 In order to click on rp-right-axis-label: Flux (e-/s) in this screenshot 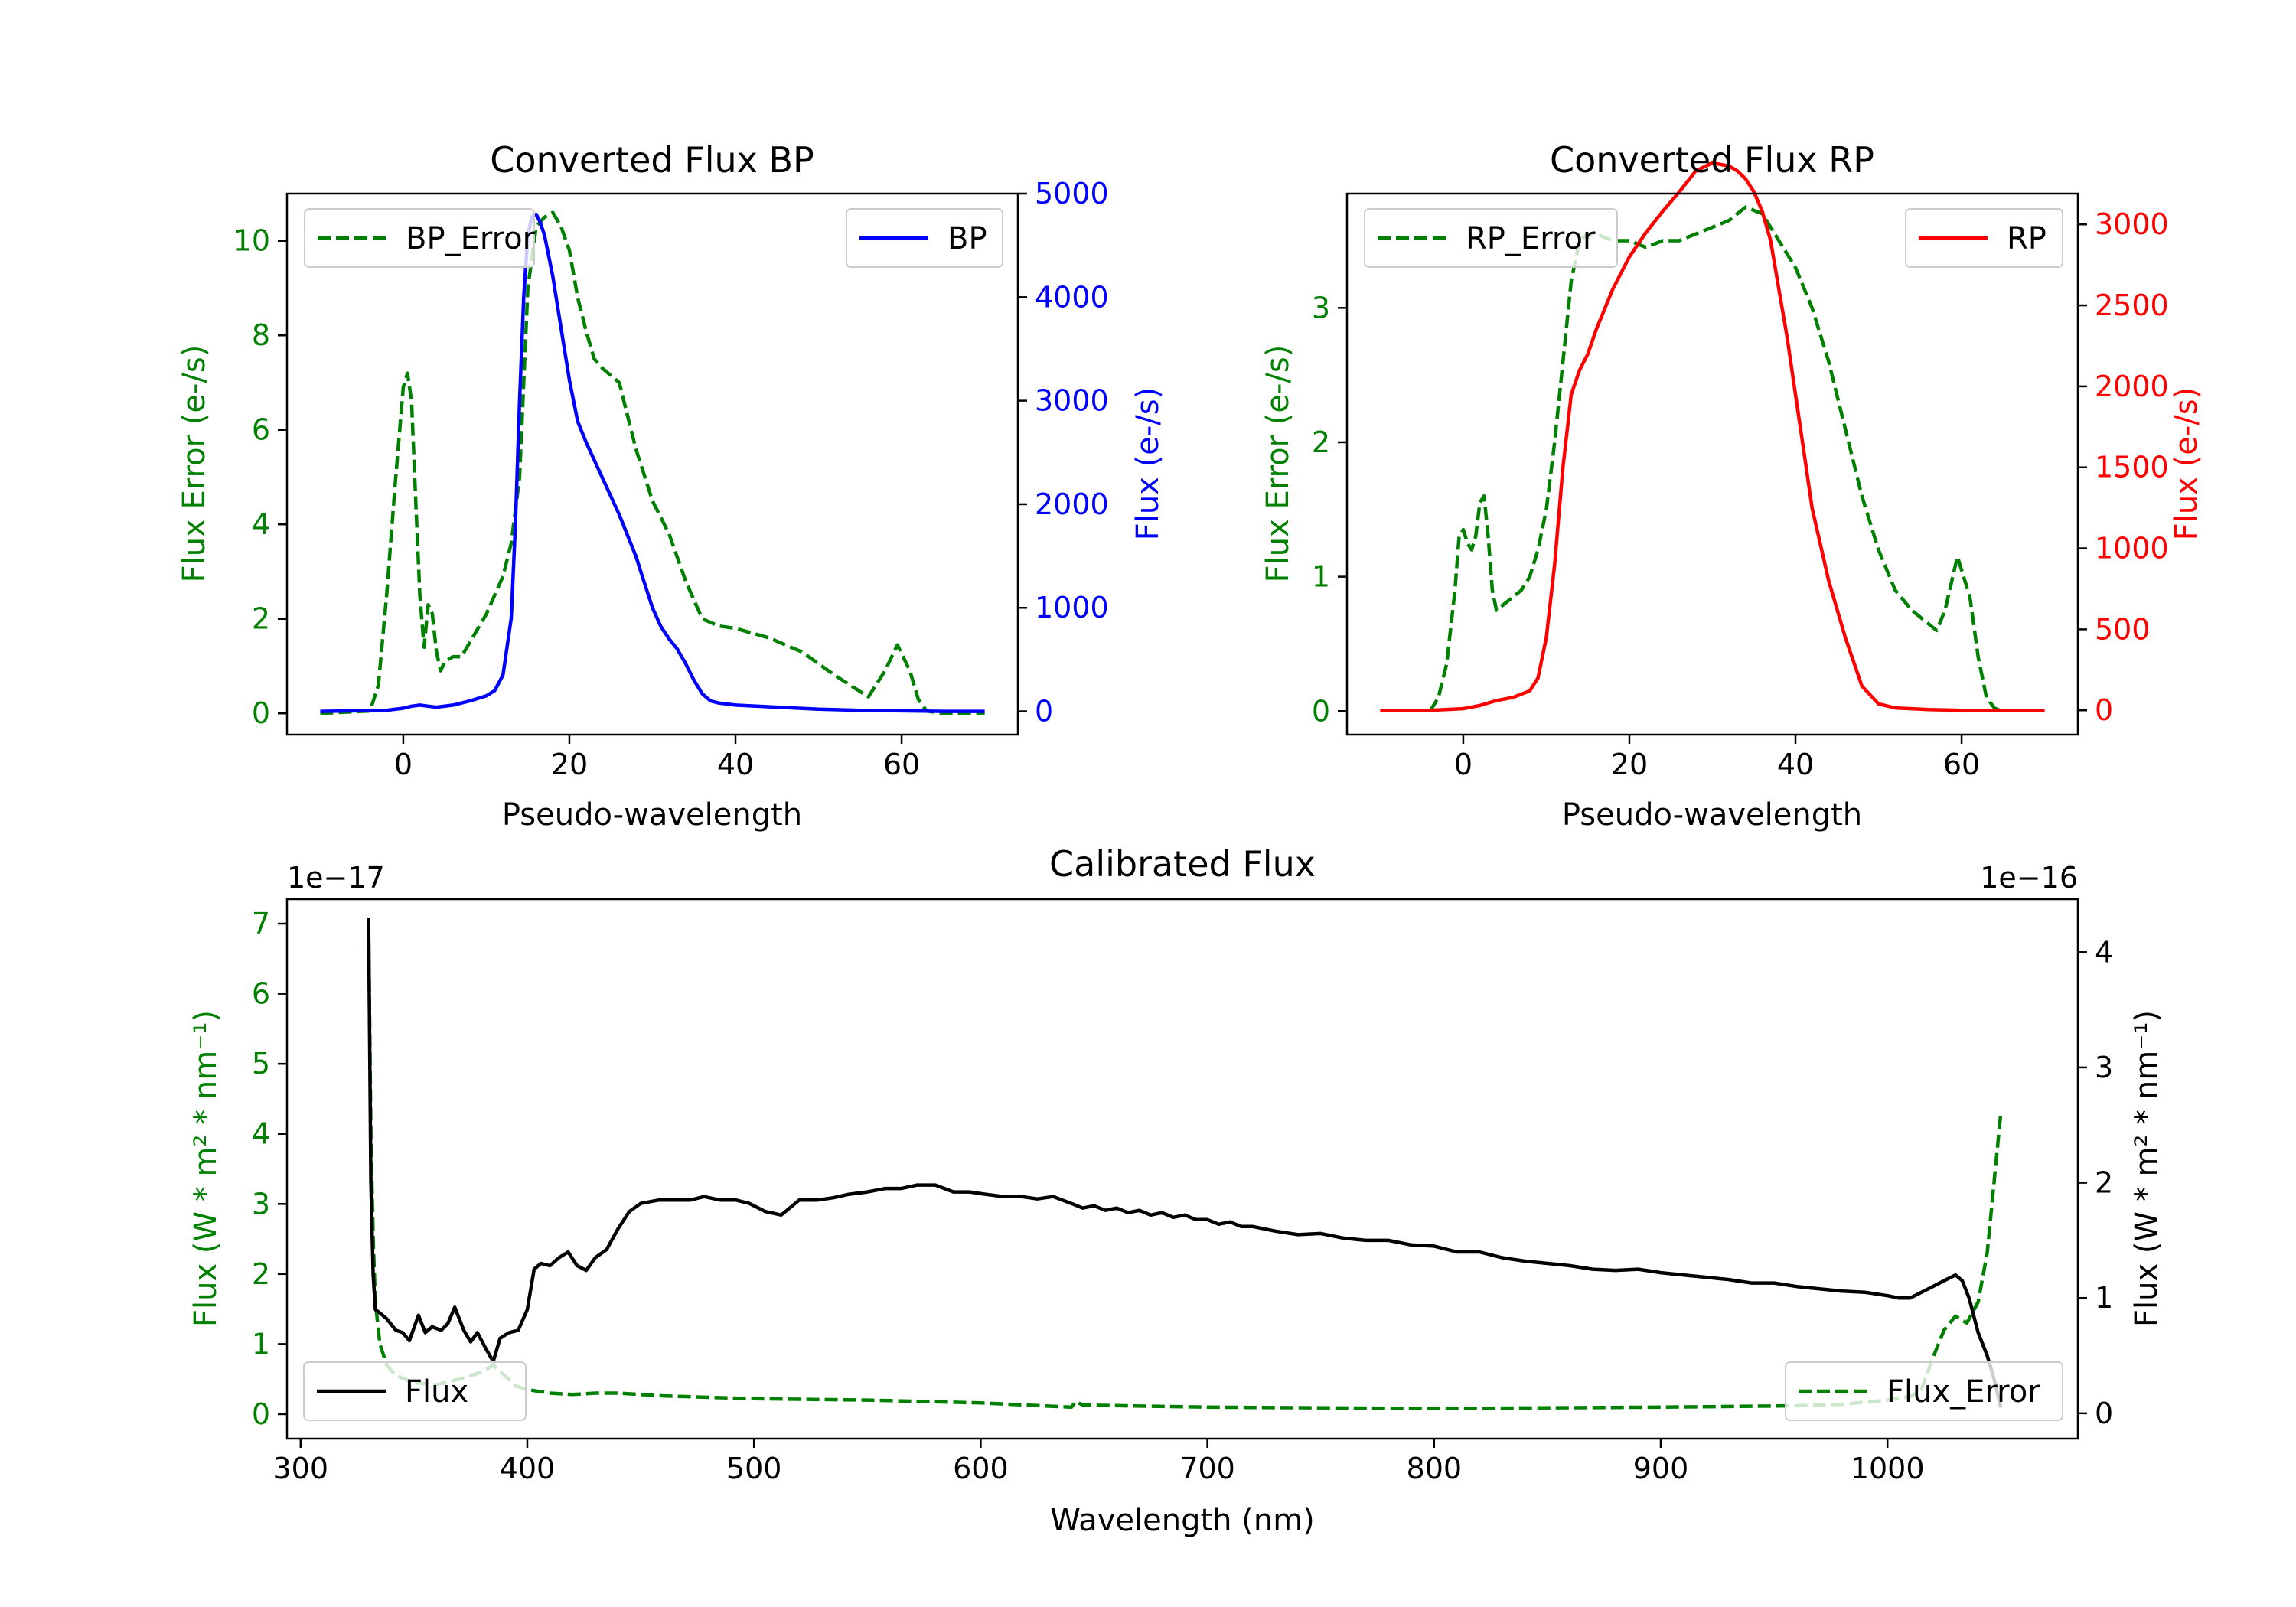, I will do `click(2186, 463)`.